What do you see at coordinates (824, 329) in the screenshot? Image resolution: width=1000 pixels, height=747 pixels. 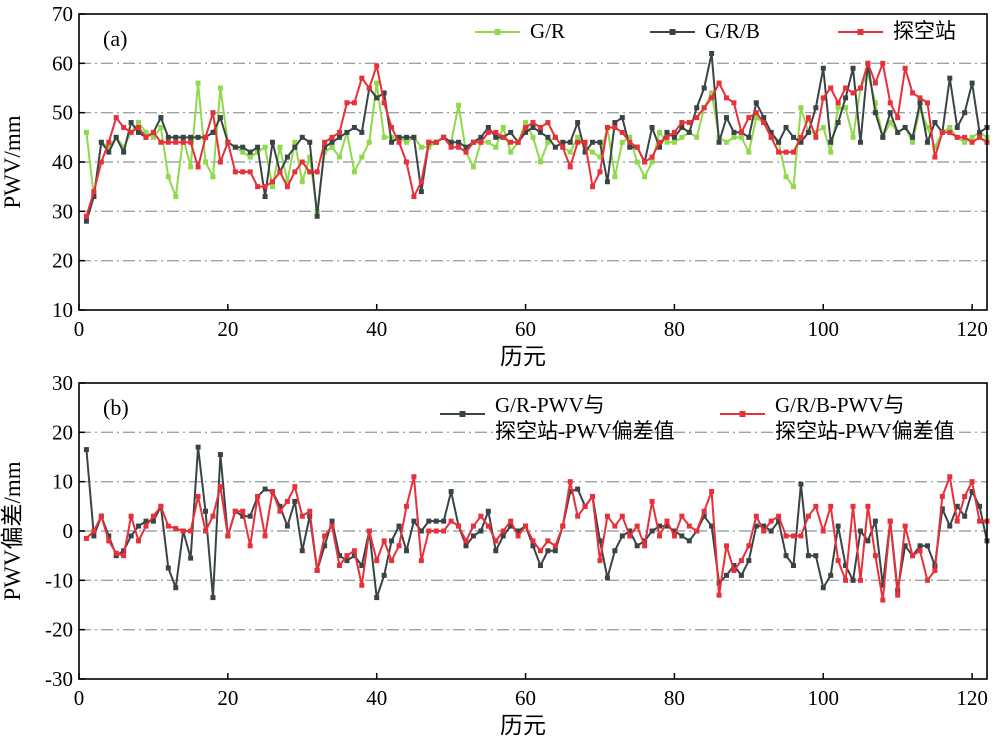 I see `x-tick-label: 100` at bounding box center [824, 329].